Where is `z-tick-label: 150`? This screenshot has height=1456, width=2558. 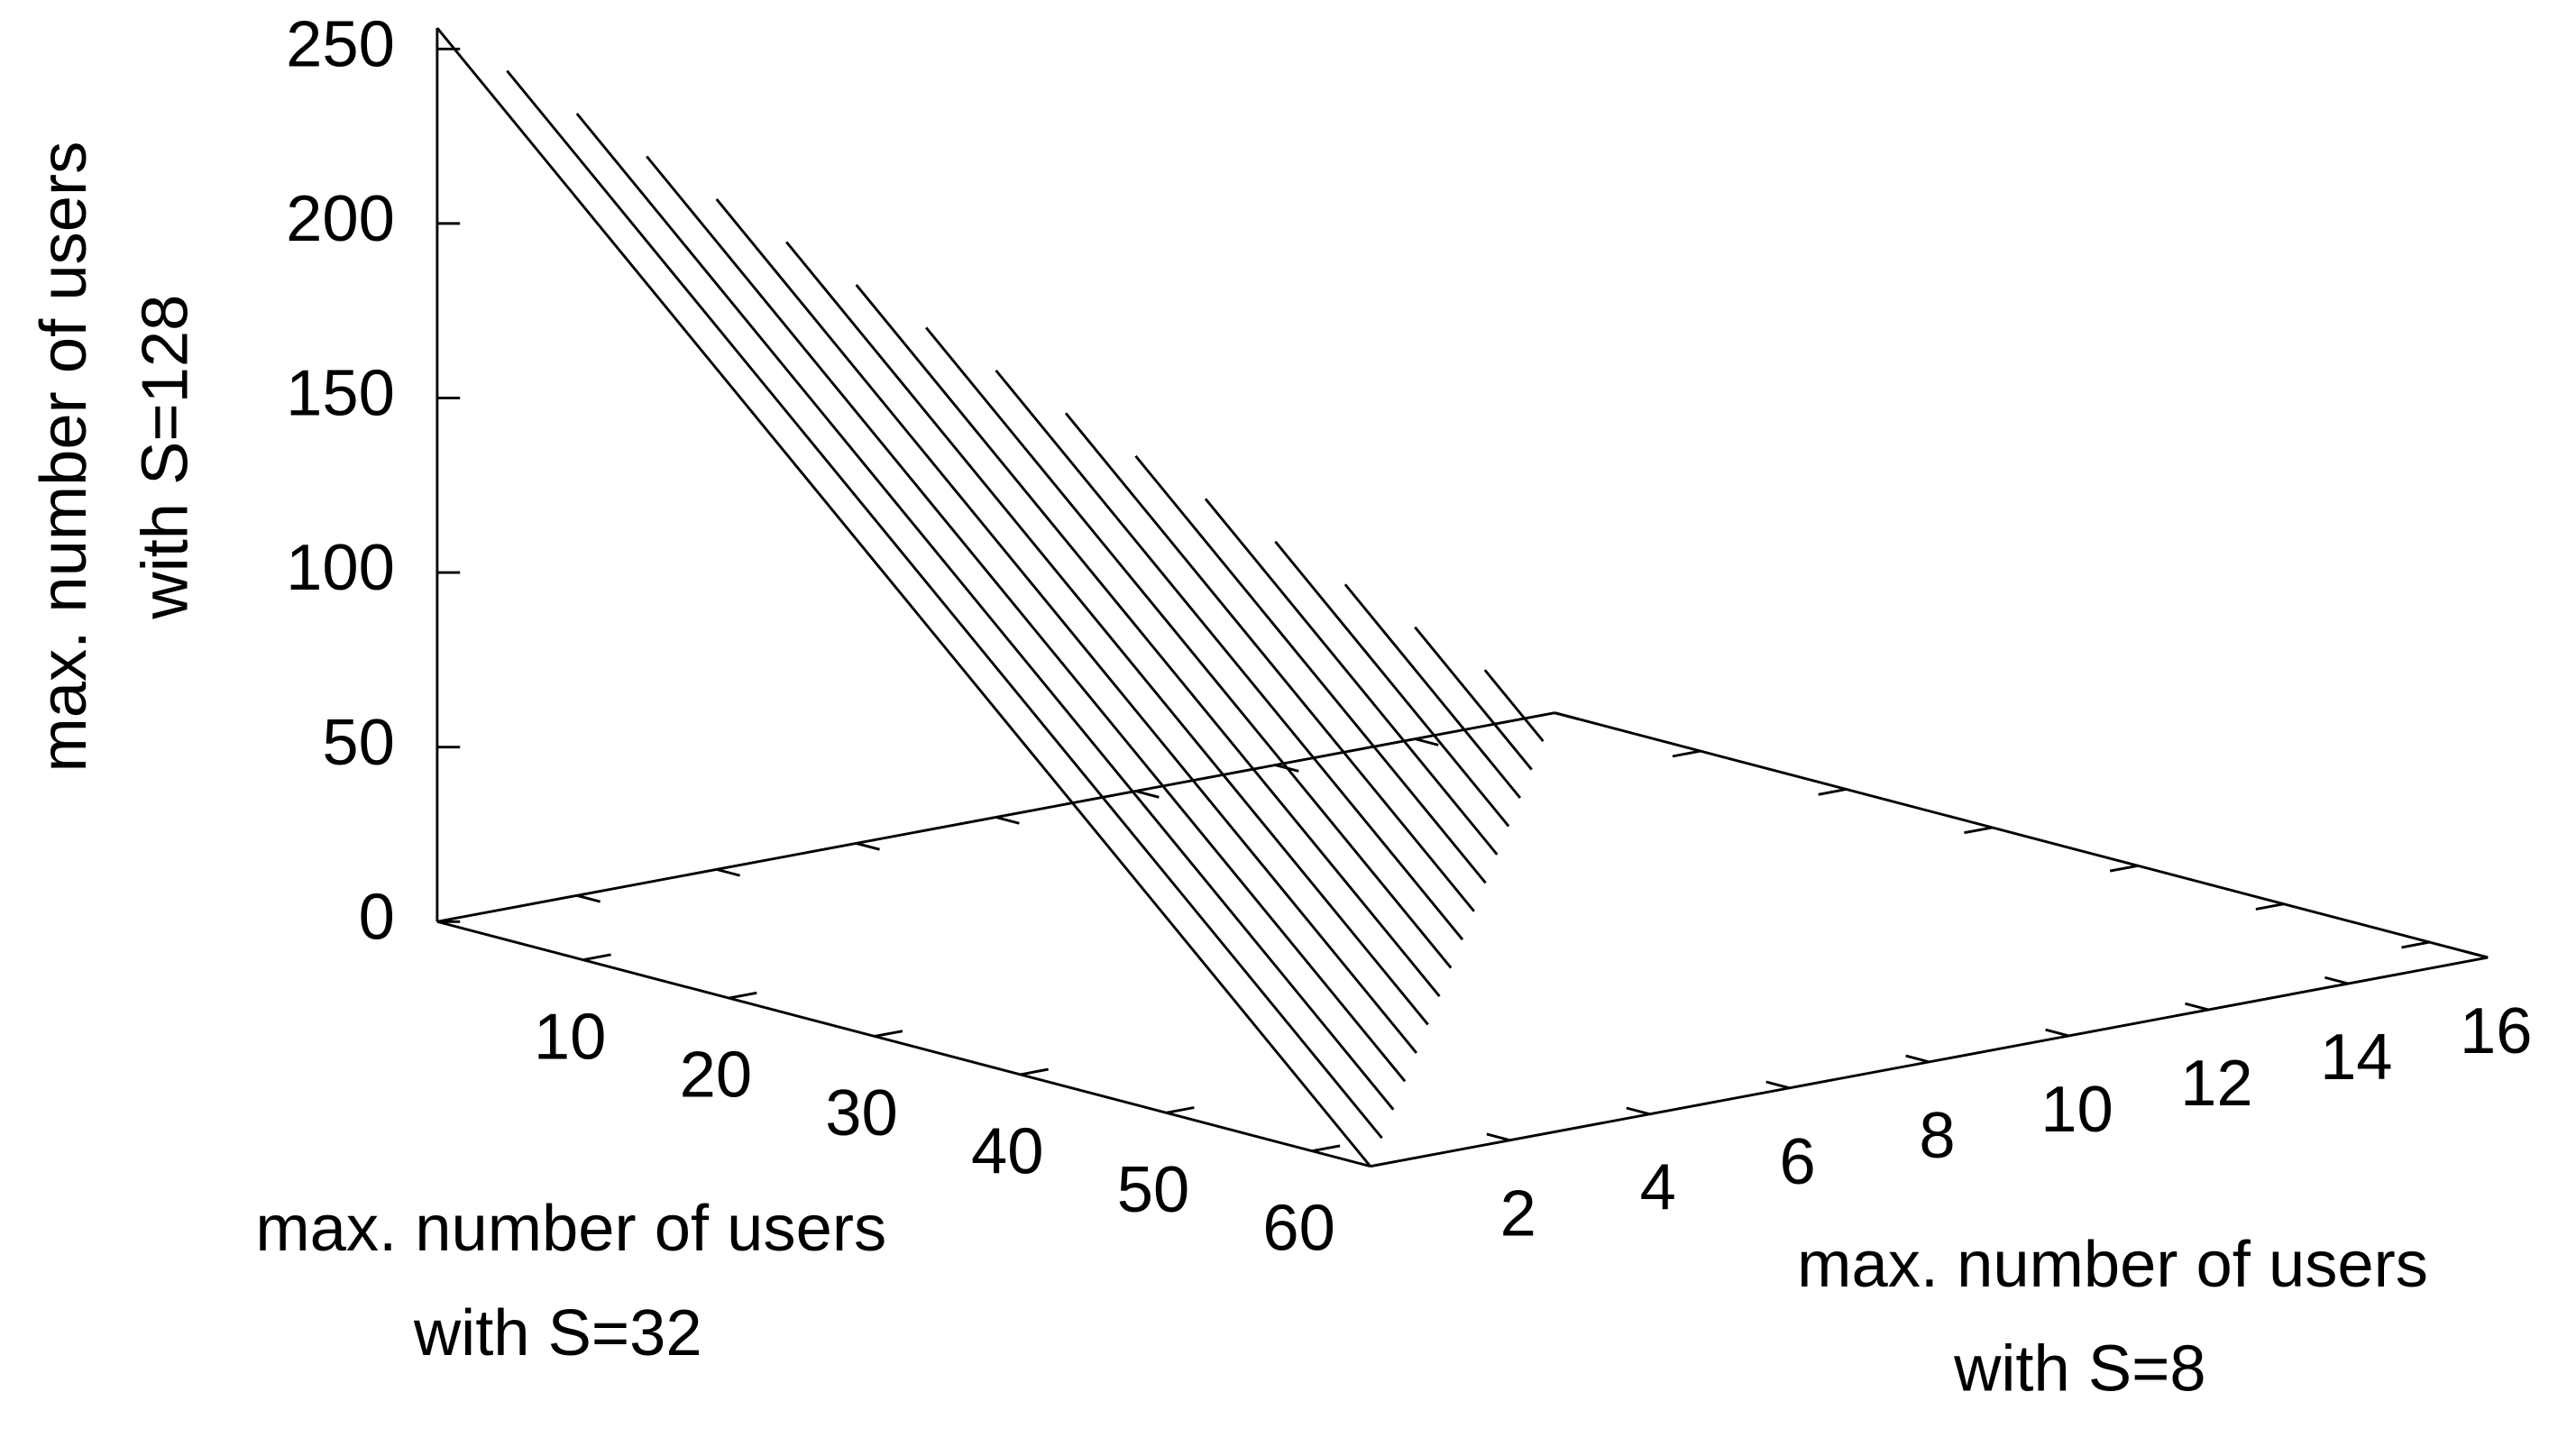 z-tick-label: 150 is located at coordinates (340, 394).